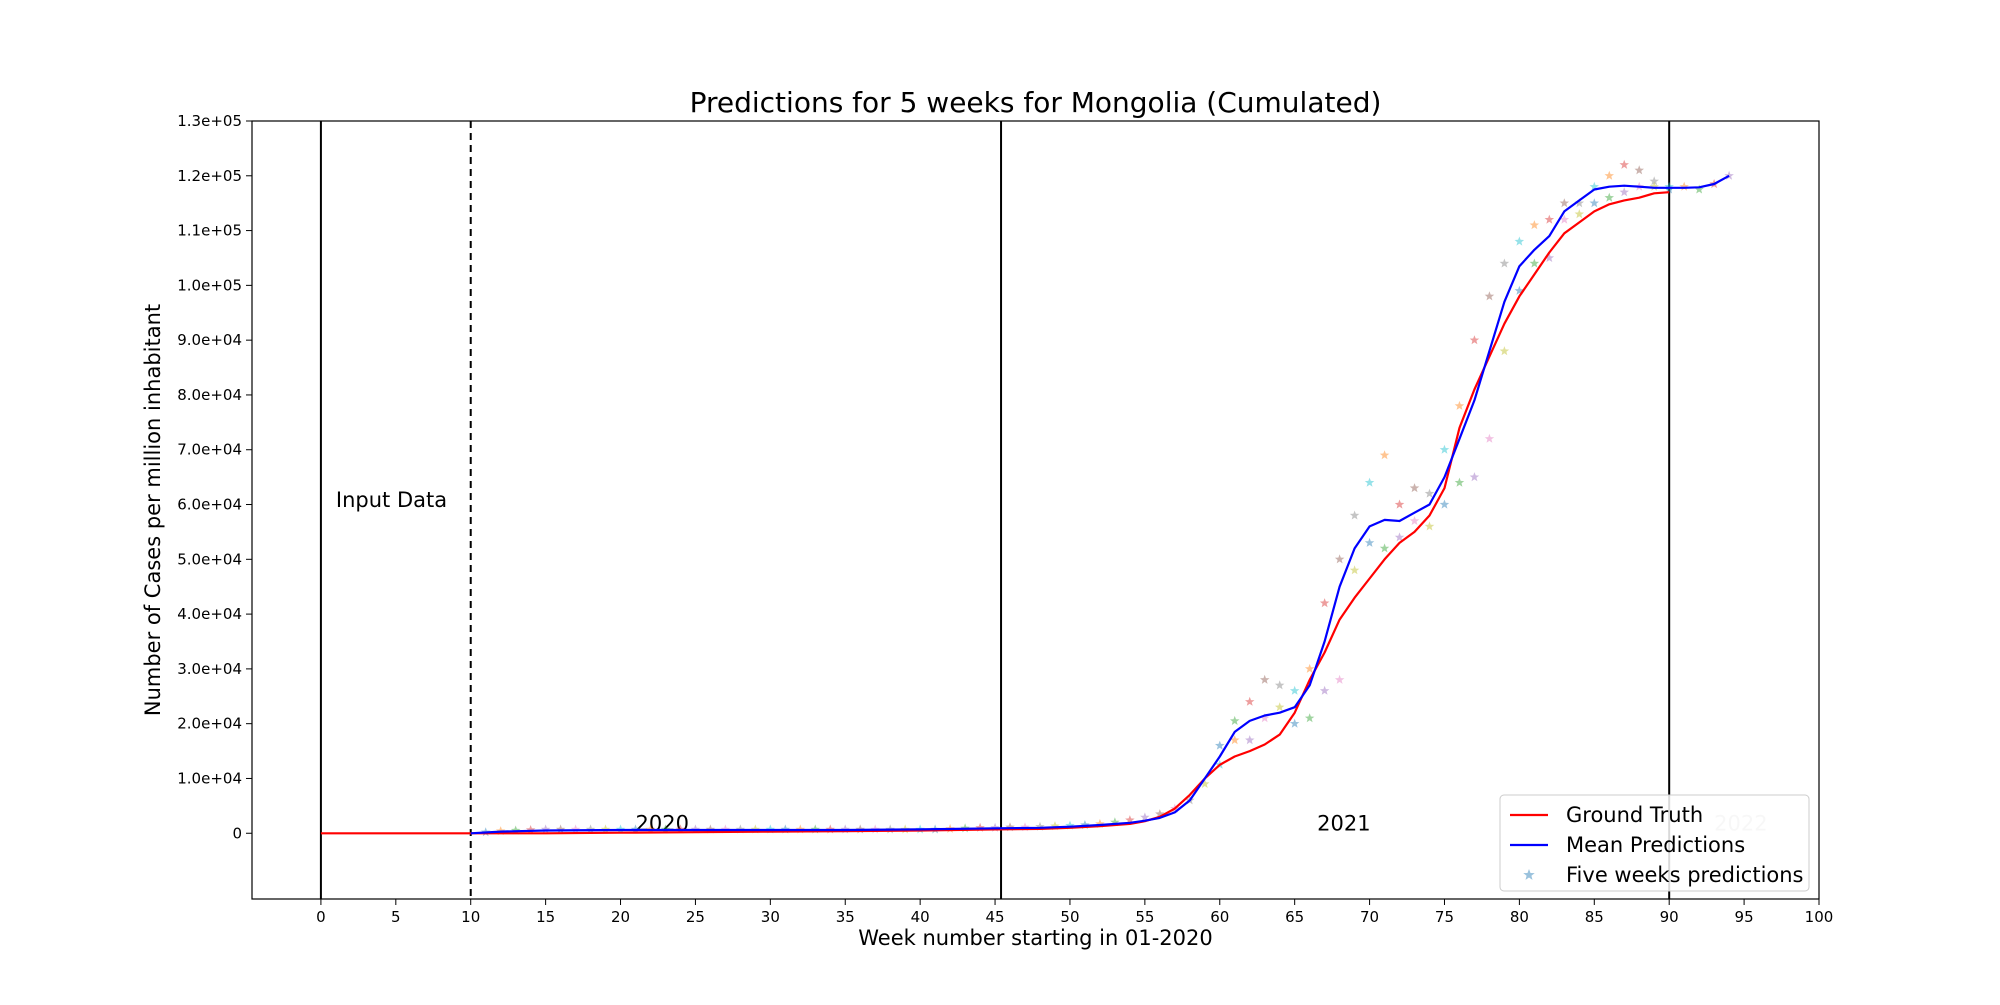 Image resolution: width=2000 pixels, height=1005 pixels. I want to click on x-tick-label: 30, so click(770, 917).